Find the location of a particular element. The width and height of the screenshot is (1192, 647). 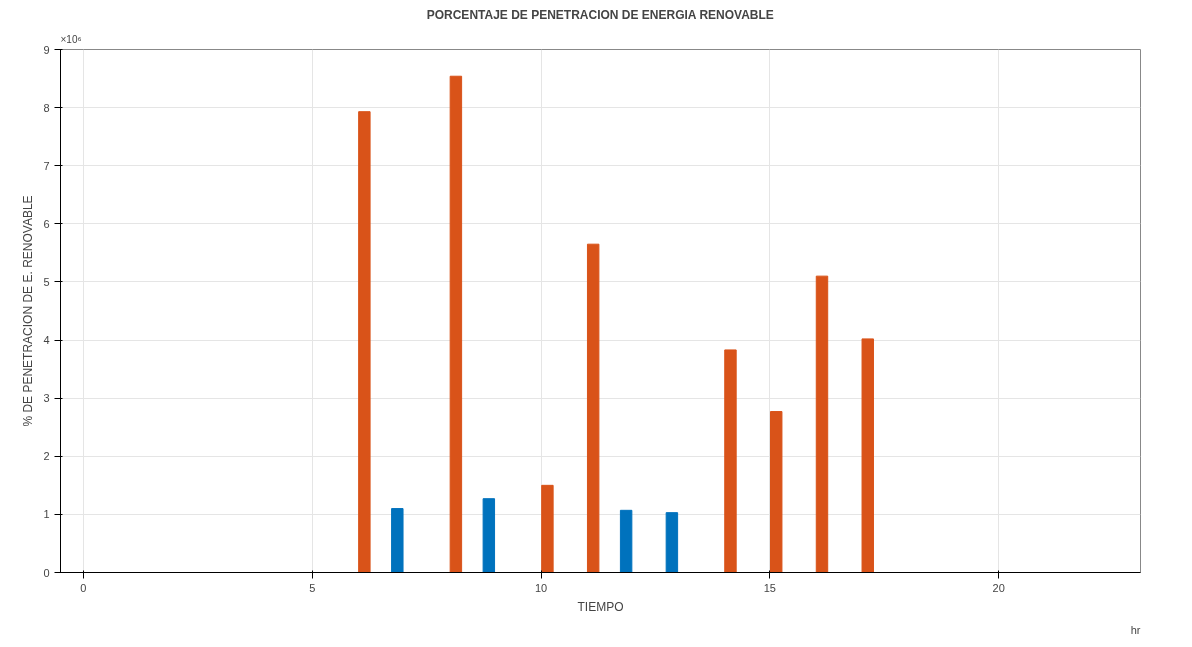

chart-title: PORCENTAJE DE PENETRACION DE ENERGIA RENOVABLE is located at coordinates (600, 14).